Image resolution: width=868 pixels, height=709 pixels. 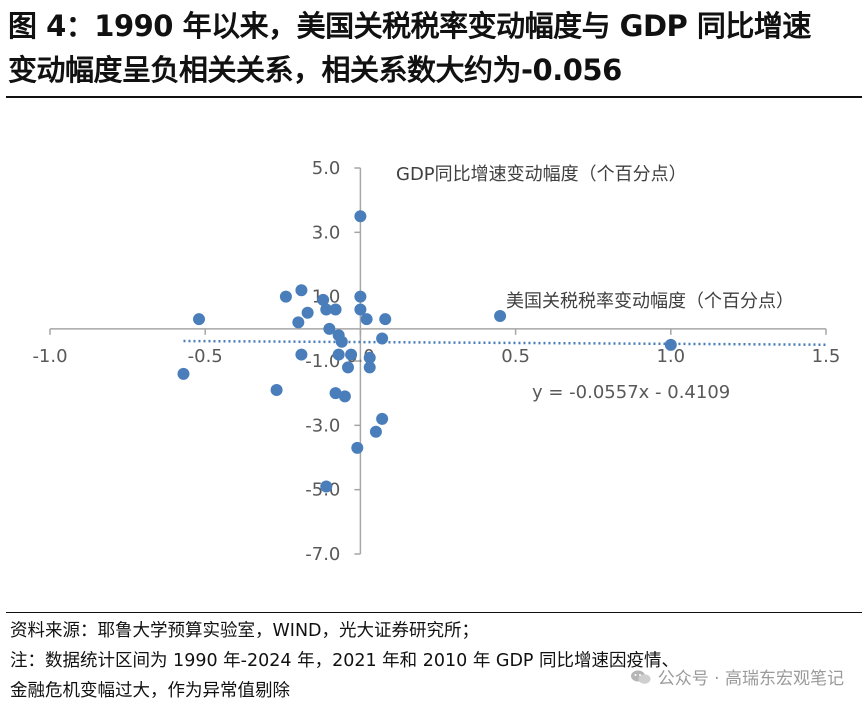 What do you see at coordinates (245, 631) in the screenshot?
I see `source-note: 资料来源：耶鲁大学预算实验室，WIND，光大证券研究所；` at bounding box center [245, 631].